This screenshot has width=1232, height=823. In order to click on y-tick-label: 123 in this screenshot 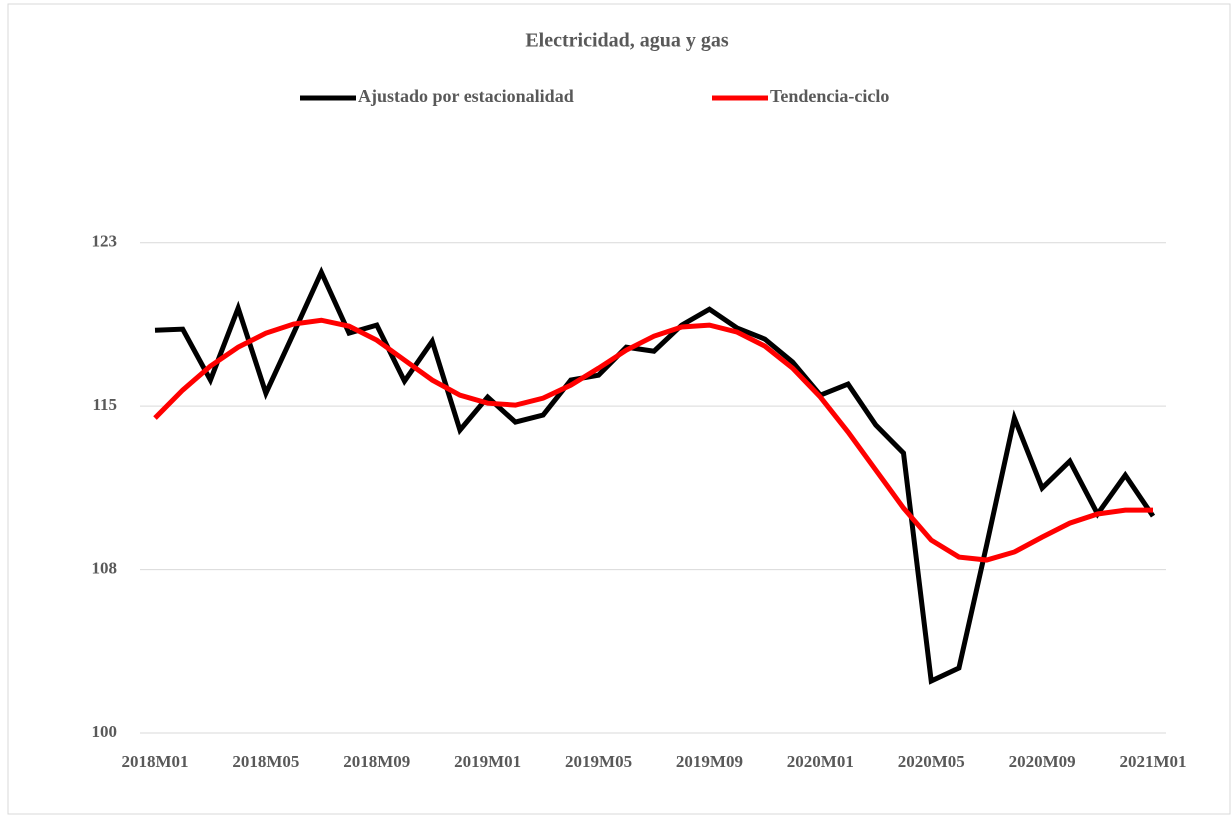, I will do `click(105, 241)`.